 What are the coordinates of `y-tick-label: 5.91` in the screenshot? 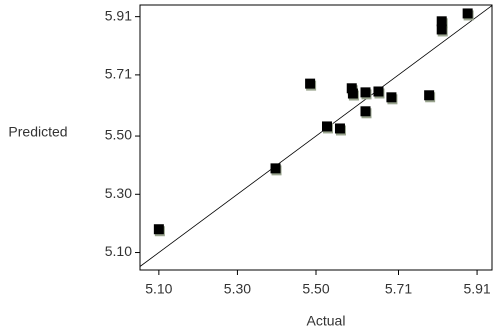 It's located at (118, 15).